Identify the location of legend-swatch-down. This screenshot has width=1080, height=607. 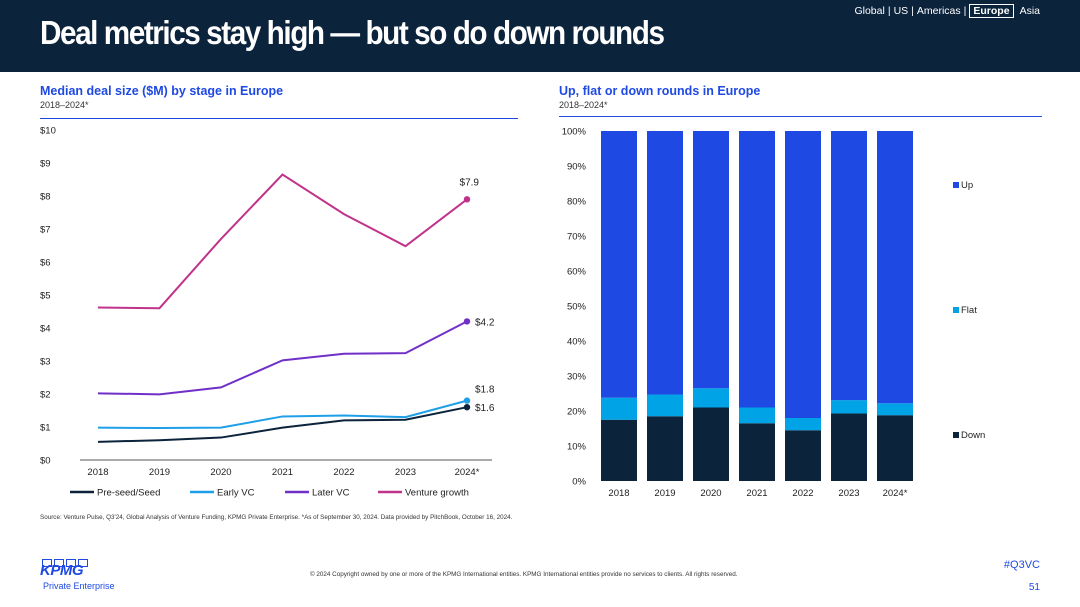
(956, 435).